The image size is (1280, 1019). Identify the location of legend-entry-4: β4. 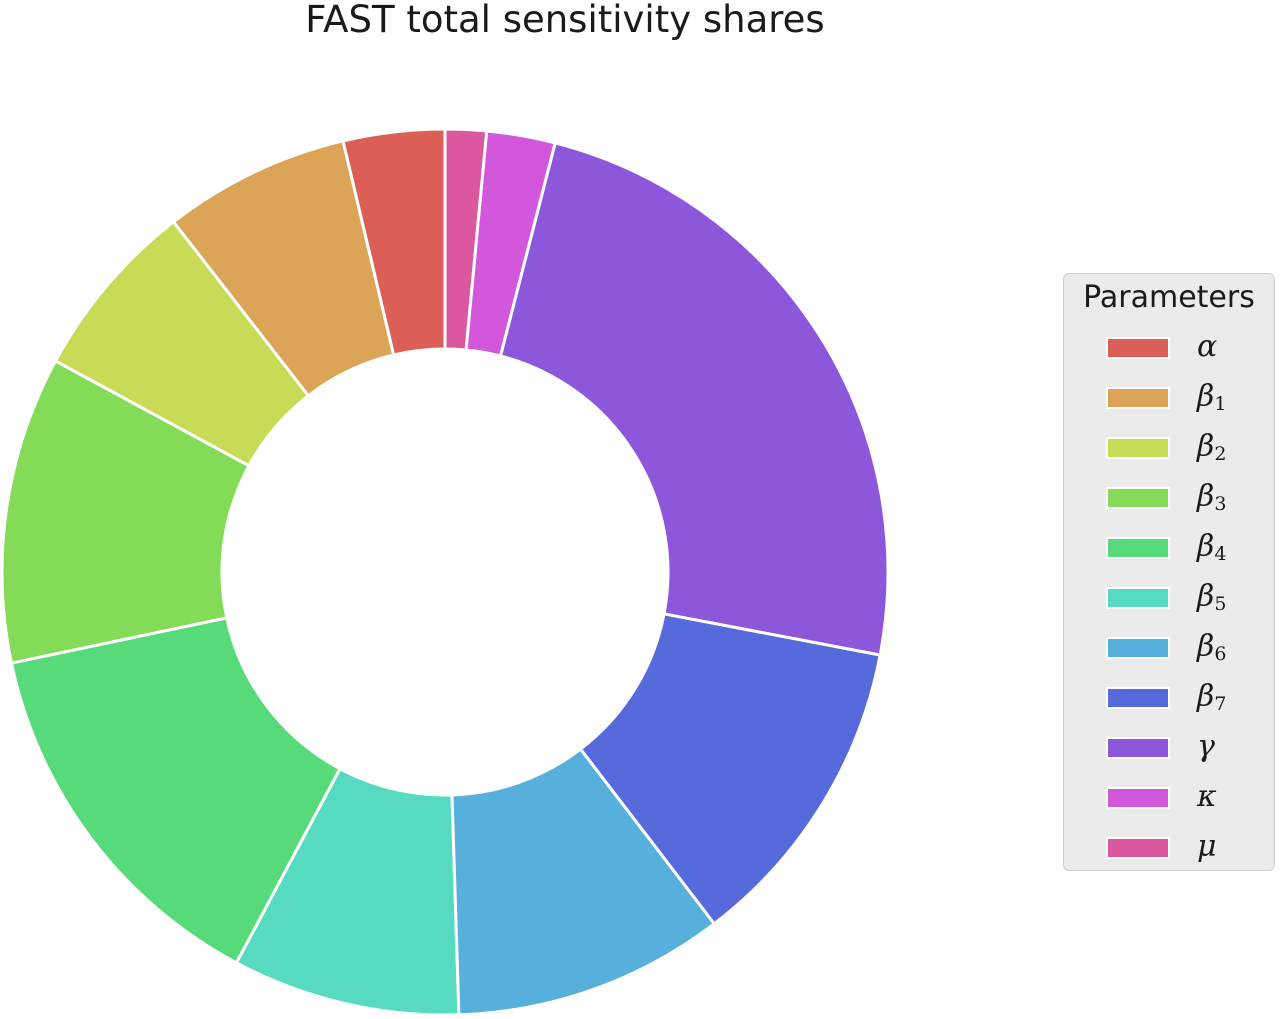
(1169, 547).